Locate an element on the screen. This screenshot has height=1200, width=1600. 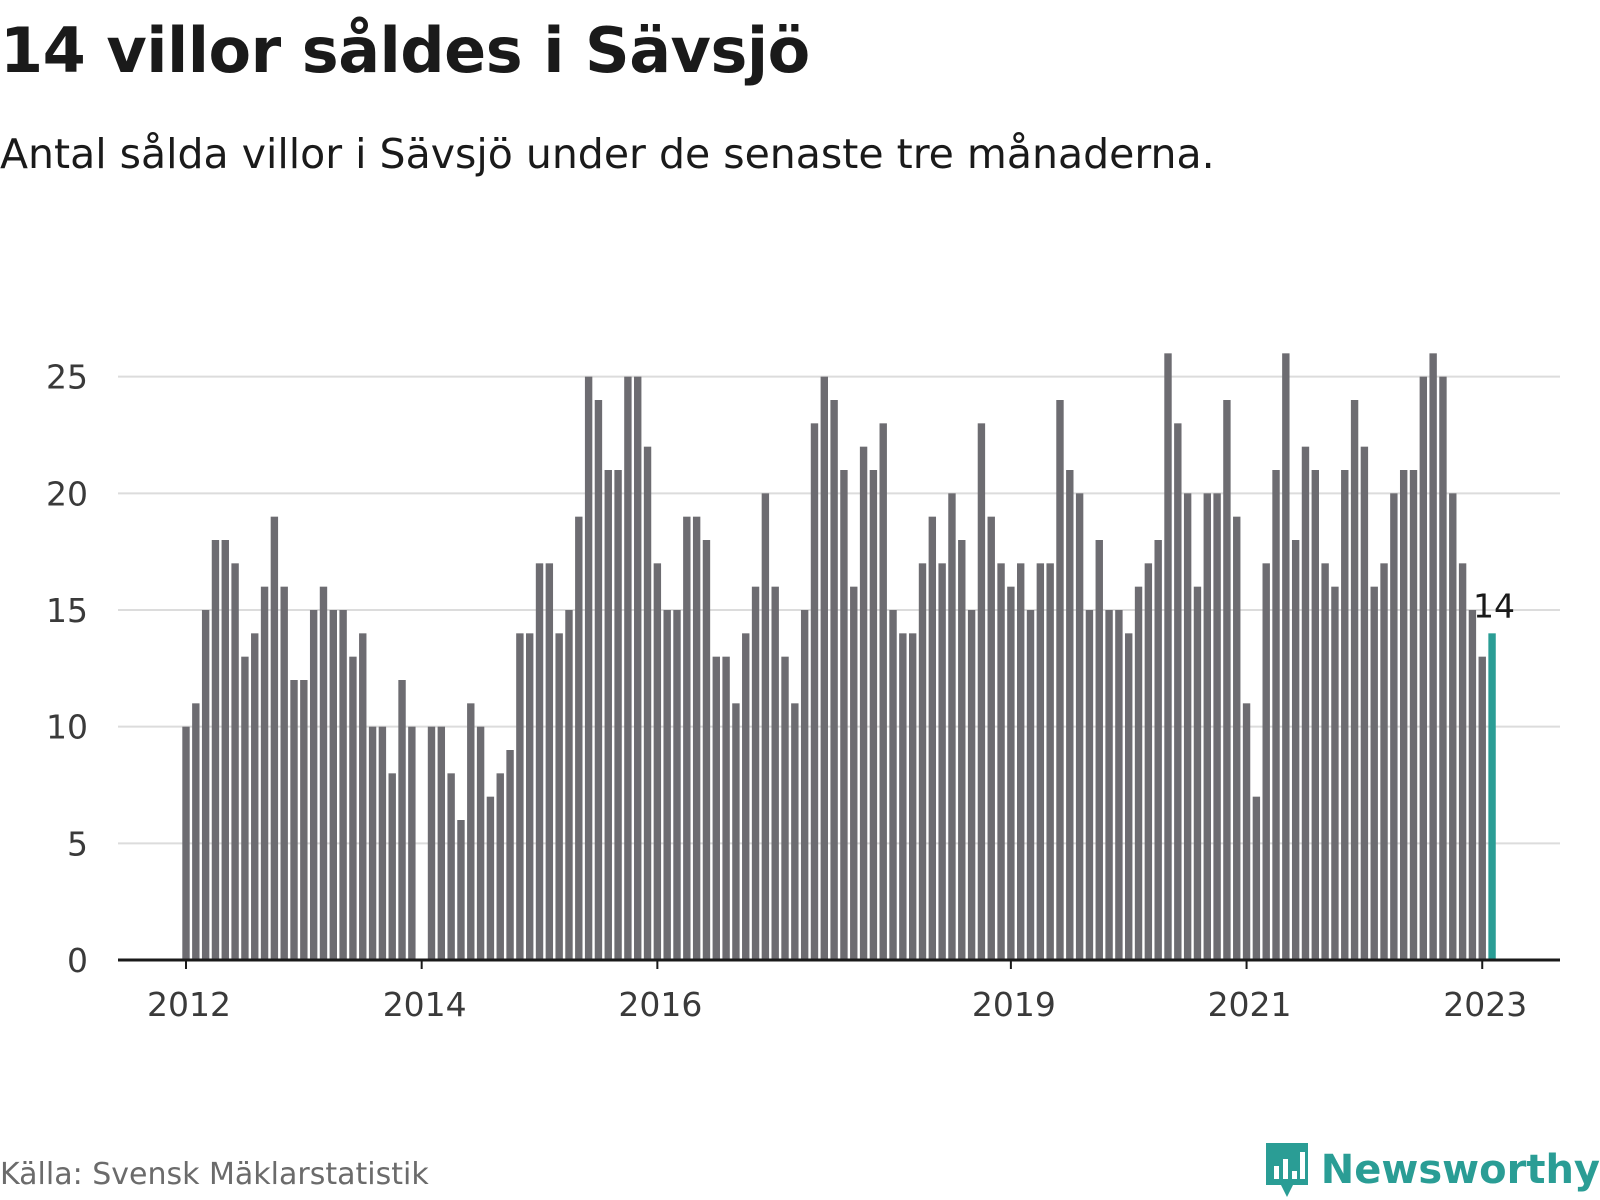
highlight-data-label: 14 is located at coordinates (1494, 605).